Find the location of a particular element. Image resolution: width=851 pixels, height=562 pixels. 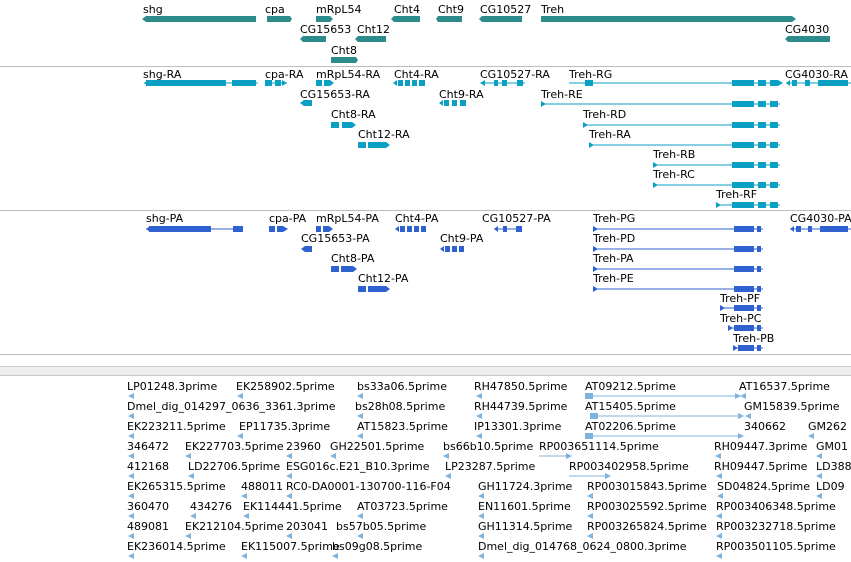

est-label: EK223211.5prime is located at coordinates (176, 426).